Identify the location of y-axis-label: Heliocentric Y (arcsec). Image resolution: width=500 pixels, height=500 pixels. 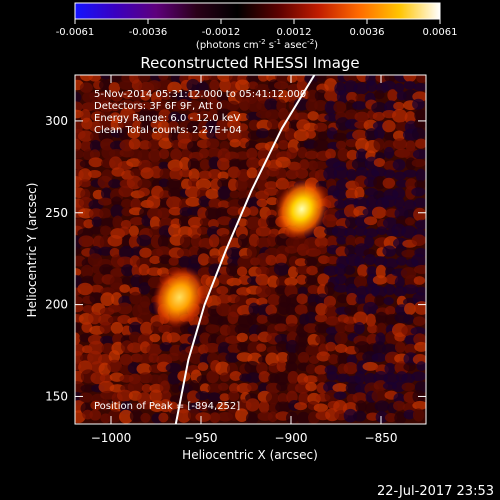
(32, 250).